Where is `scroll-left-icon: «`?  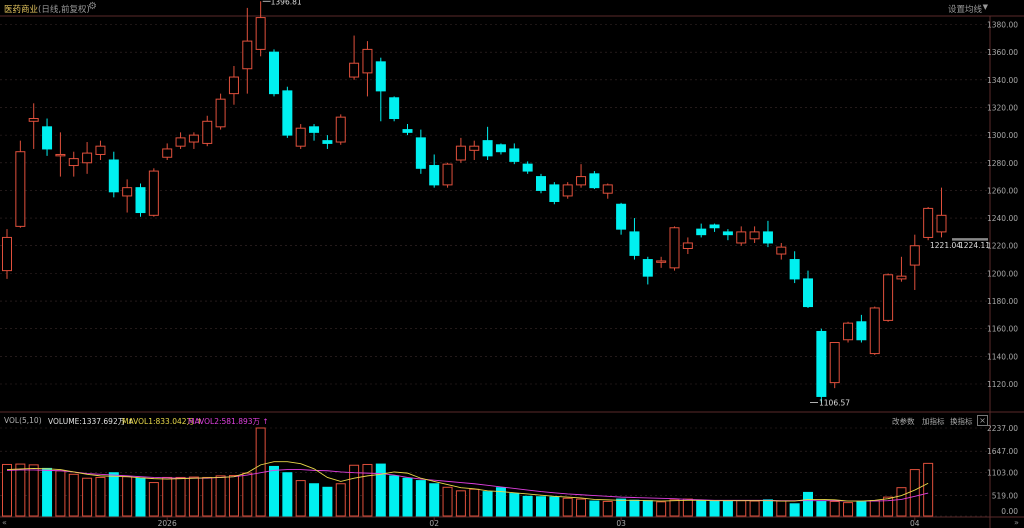
scroll-left-icon: « is located at coordinates (4, 522).